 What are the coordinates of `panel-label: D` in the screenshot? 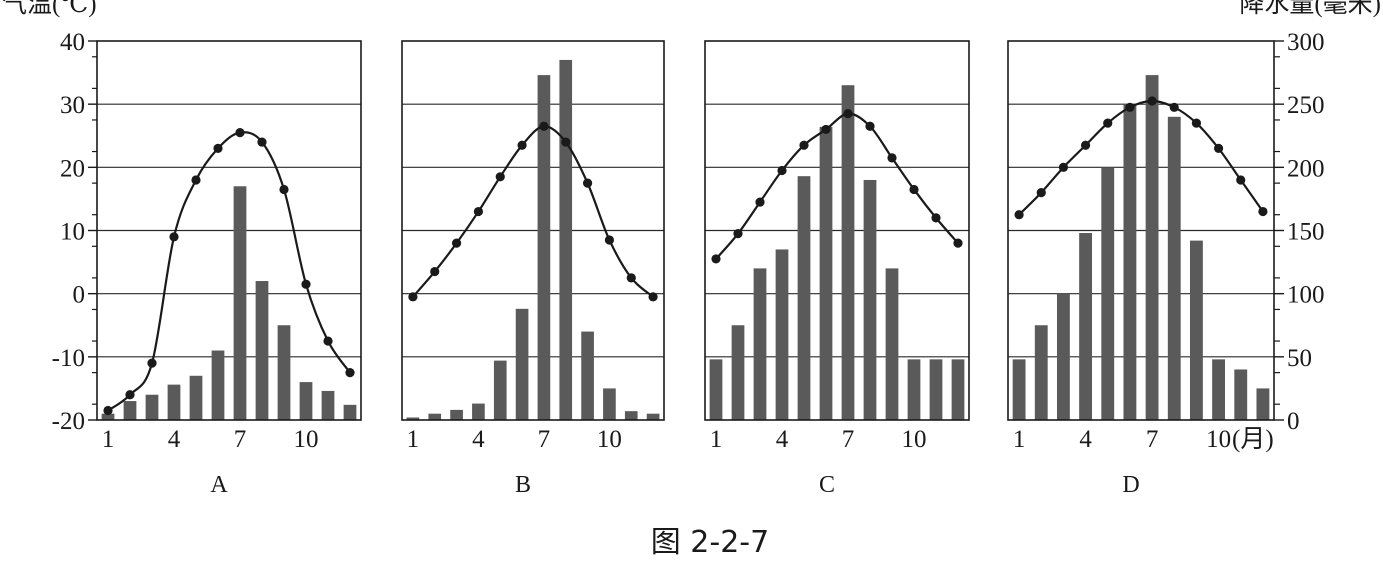 It's located at (1130, 485).